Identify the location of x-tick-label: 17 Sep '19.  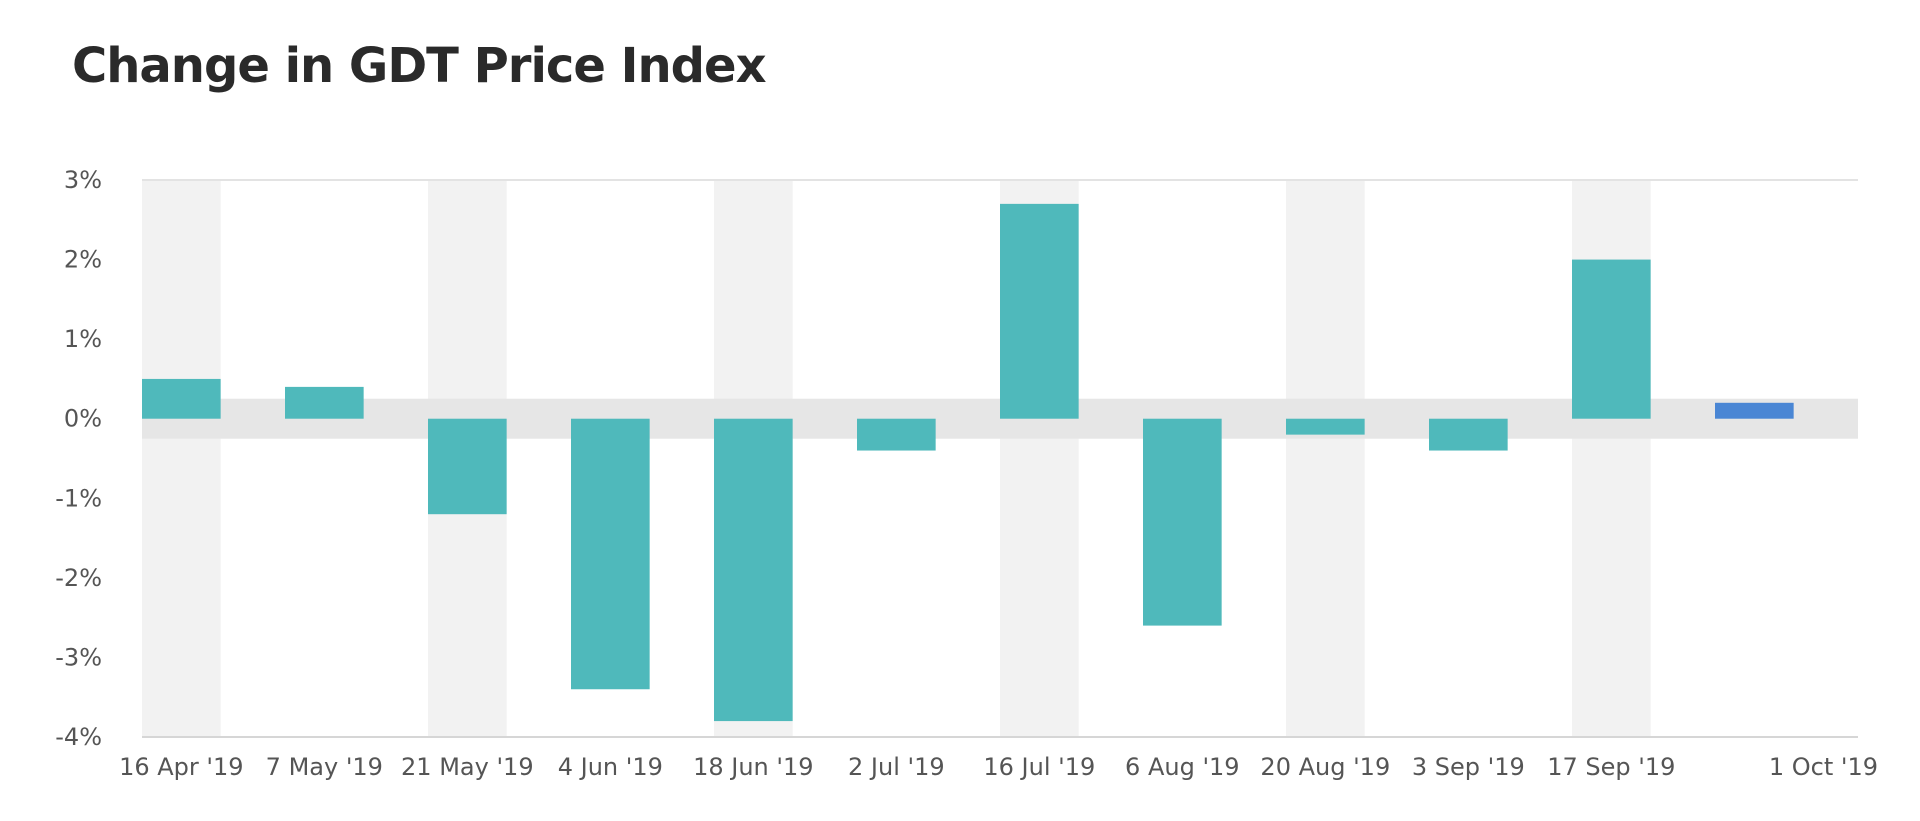
(1611, 767).